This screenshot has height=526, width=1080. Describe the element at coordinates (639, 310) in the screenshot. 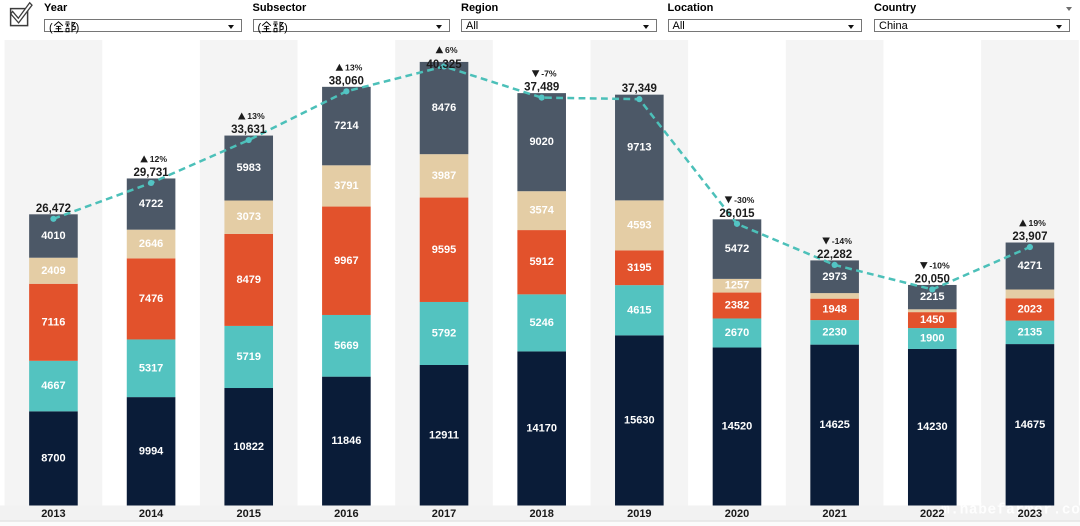

I see `svg-text: 4615` at that location.